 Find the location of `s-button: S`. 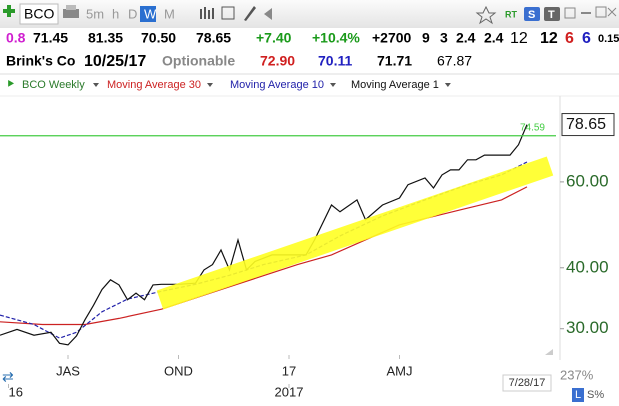

s-button: S is located at coordinates (531, 15).